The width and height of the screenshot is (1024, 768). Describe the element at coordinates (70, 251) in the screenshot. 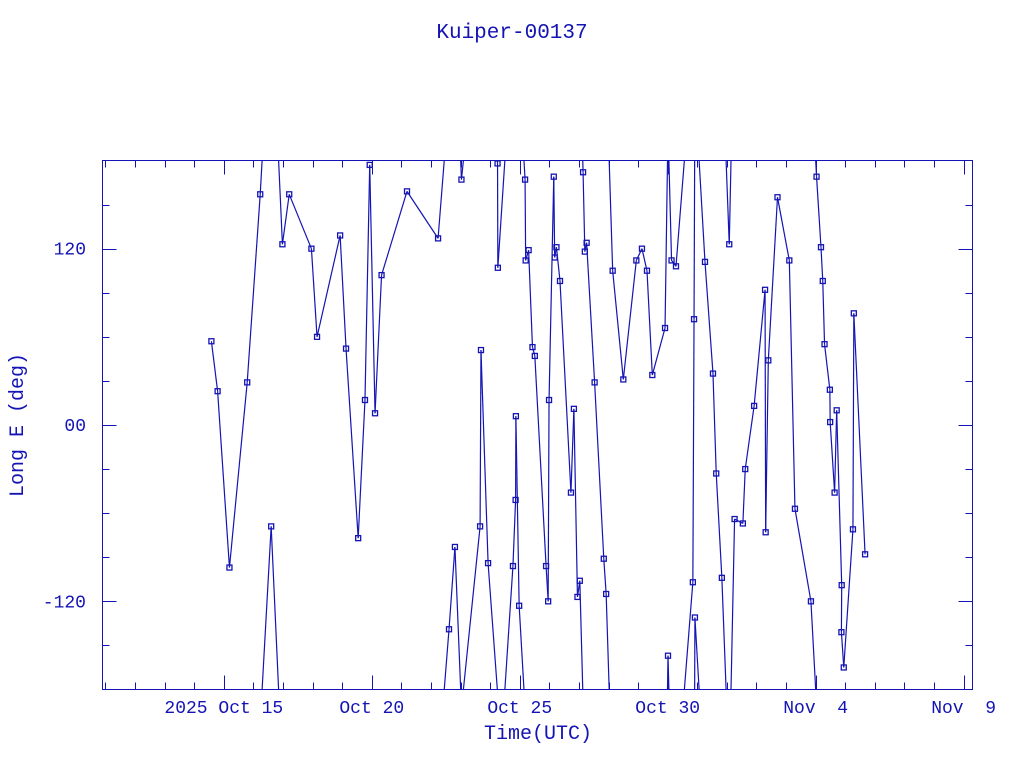

I see `y-tick-label: 120` at that location.